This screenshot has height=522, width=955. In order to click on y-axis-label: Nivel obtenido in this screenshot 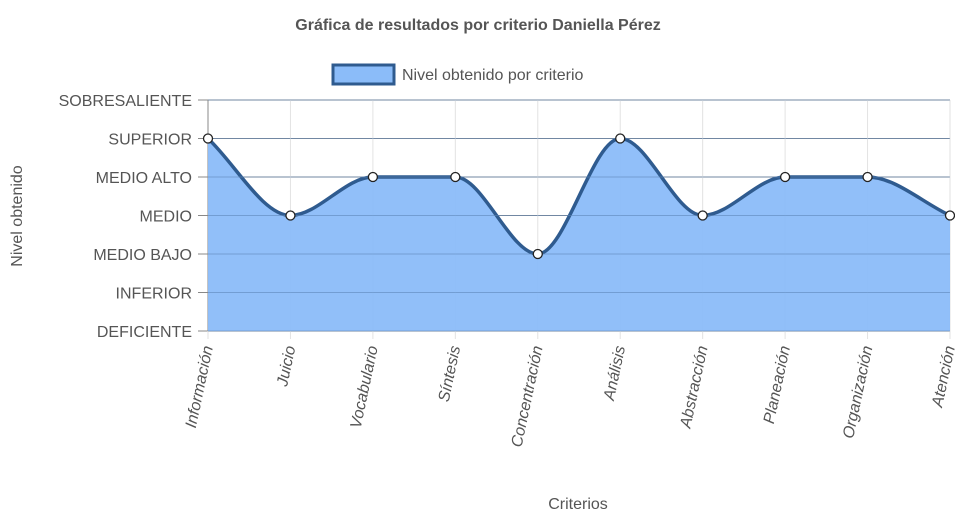, I will do `click(17, 216)`.